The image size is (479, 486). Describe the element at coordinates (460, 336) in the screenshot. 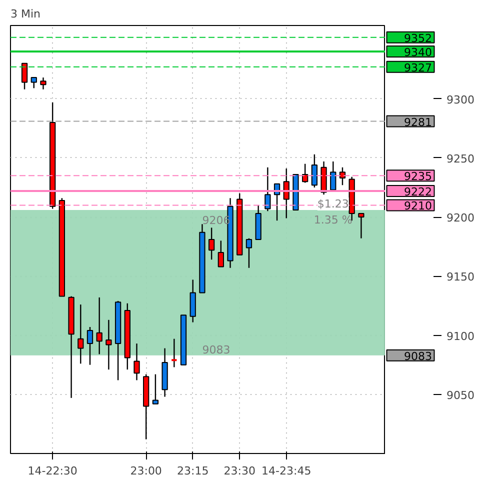

I see `y-tick-label: 9100` at that location.